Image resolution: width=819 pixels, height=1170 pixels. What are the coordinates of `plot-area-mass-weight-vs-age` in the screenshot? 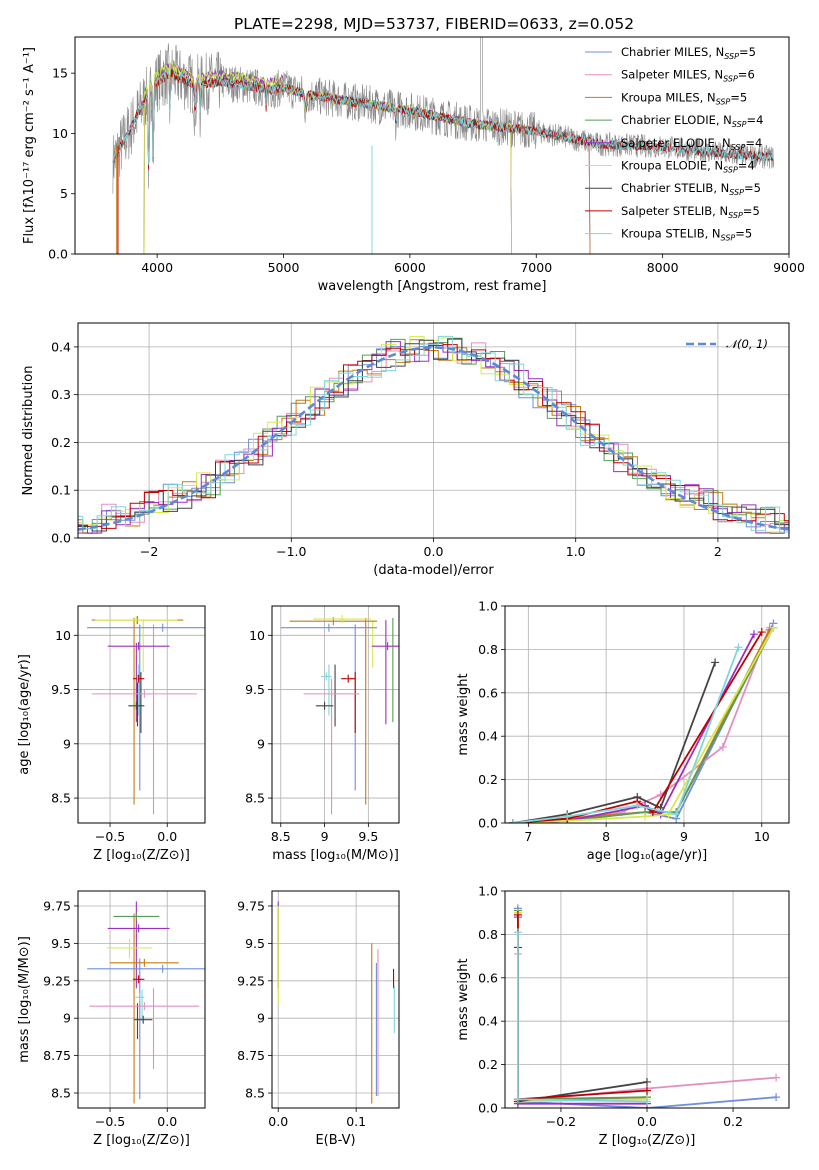 It's located at (643, 721).